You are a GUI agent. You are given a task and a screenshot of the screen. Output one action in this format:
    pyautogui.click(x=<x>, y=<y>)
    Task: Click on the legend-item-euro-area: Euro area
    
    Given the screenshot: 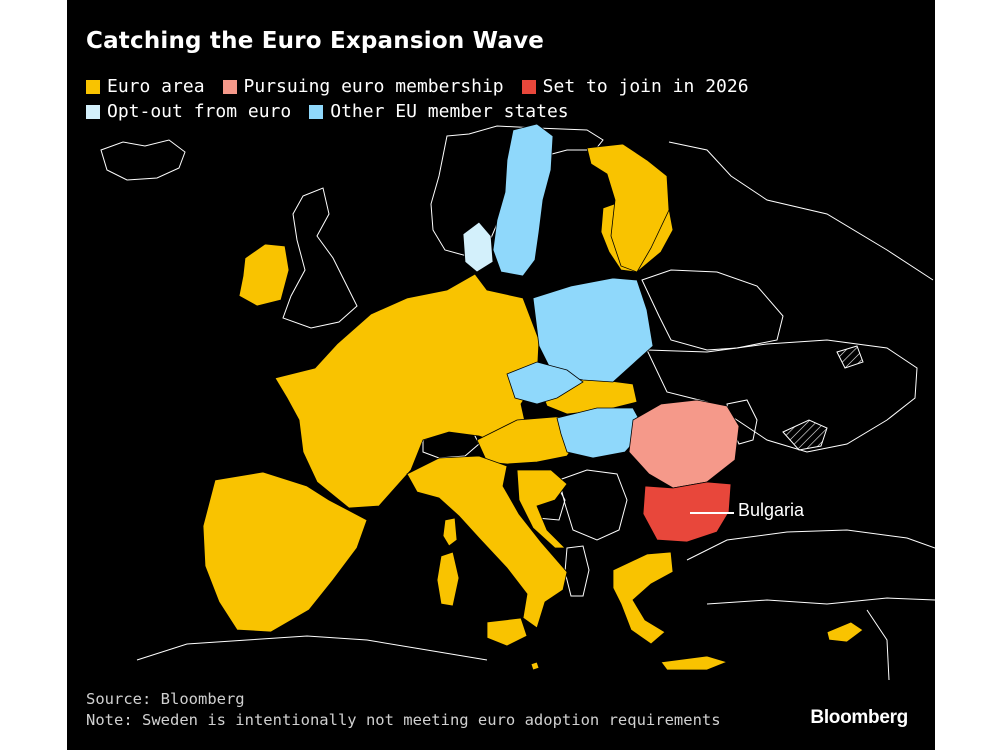 What is the action you would take?
    pyautogui.click(x=145, y=86)
    